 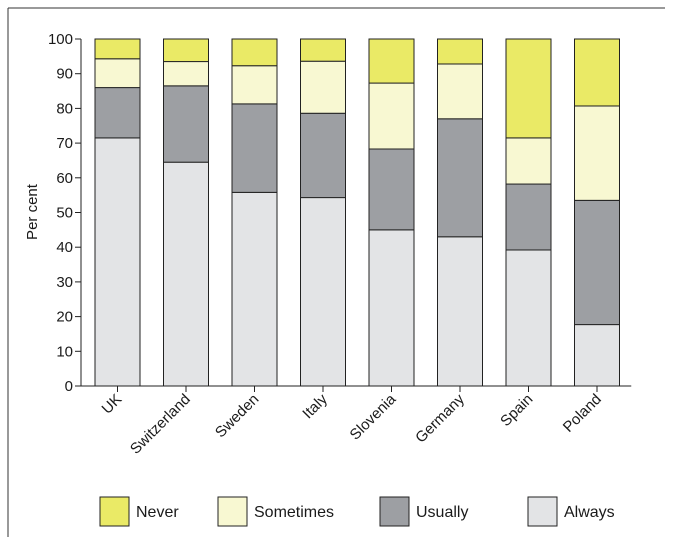 I want to click on legend-swatch-sometimes, so click(x=232, y=511).